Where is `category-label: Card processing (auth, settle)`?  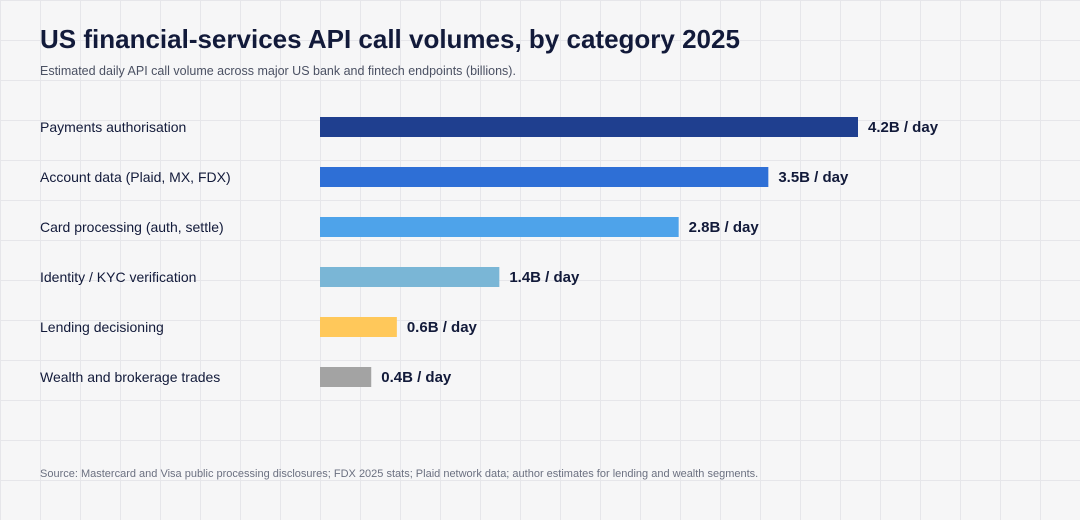 category-label: Card processing (auth, settle) is located at coordinates (132, 227).